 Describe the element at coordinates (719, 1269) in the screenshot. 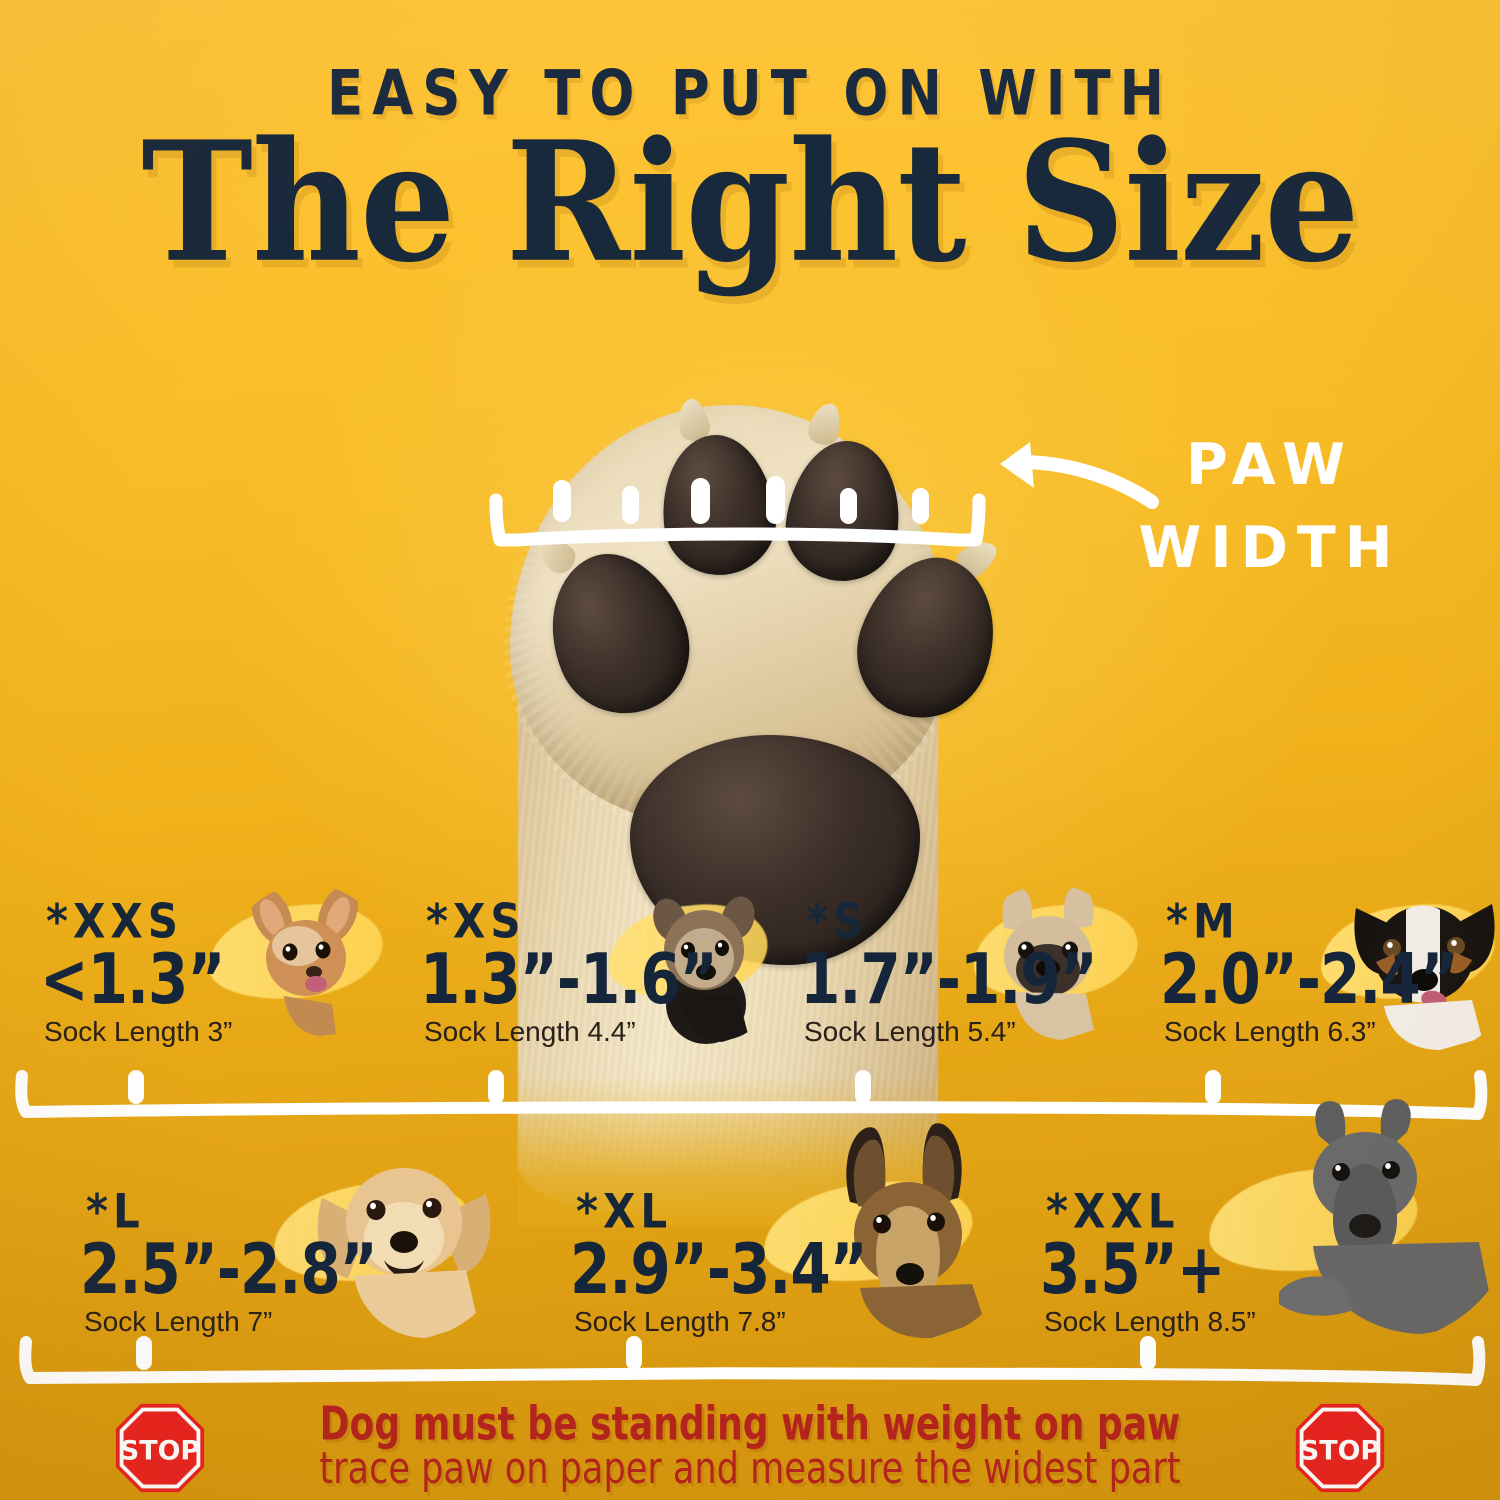

I see `size-range: 2.9”-3.4”` at that location.